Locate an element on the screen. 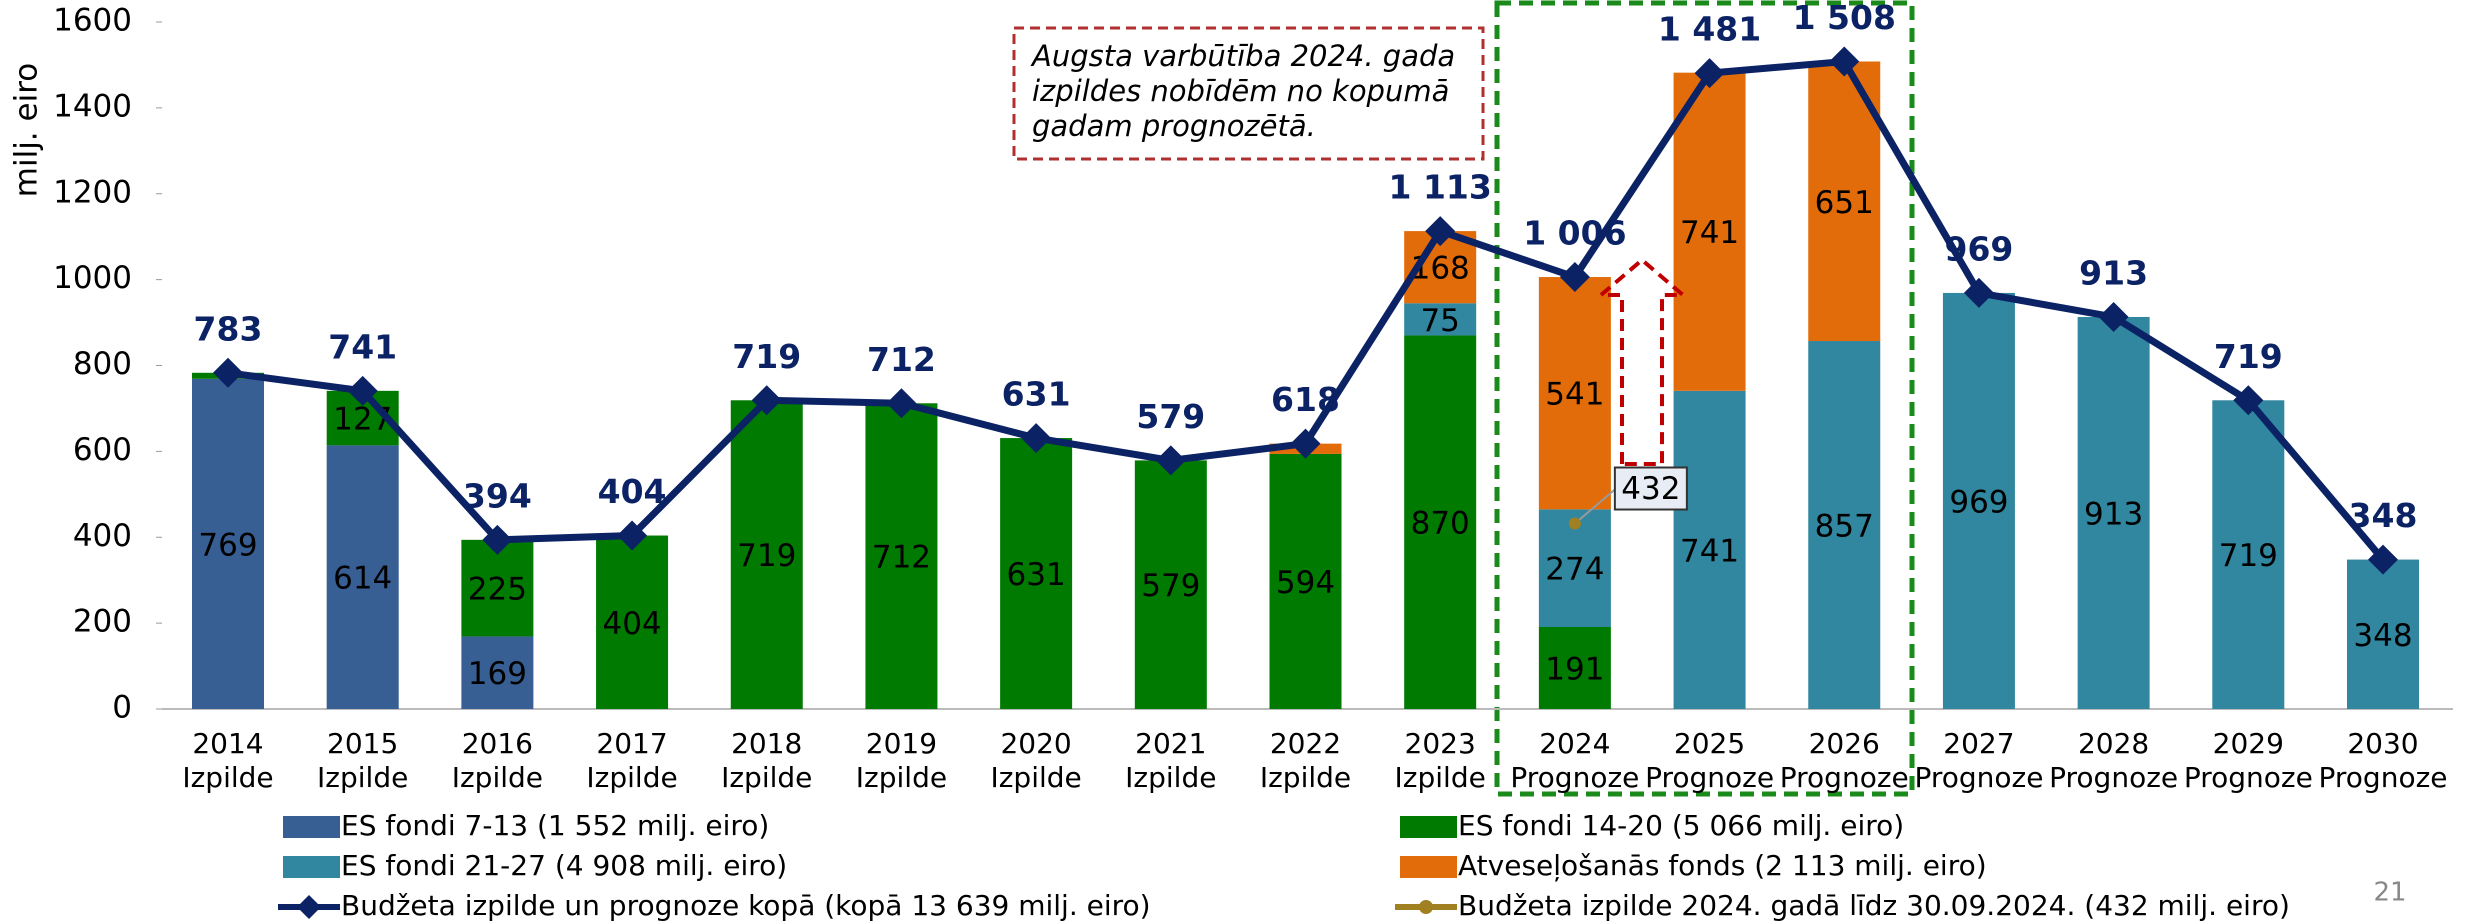  segment-label: 169 is located at coordinates (497, 674).